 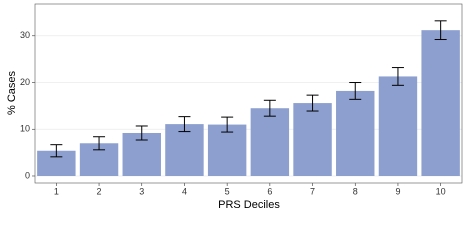 I want to click on x-axis-title: PRS Deciles, so click(x=249, y=205).